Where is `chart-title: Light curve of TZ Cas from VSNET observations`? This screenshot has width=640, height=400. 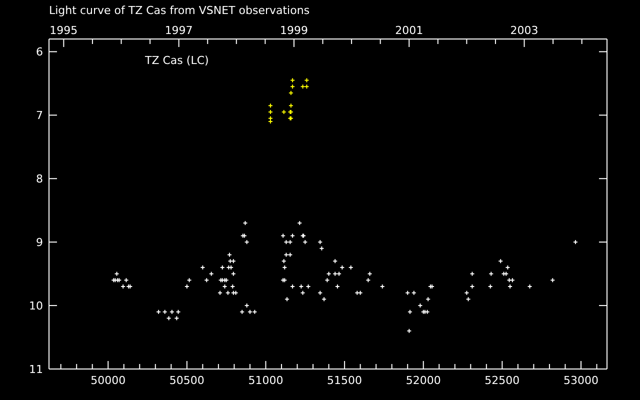 chart-title: Light curve of TZ Cas from VSNET observations is located at coordinates (179, 10).